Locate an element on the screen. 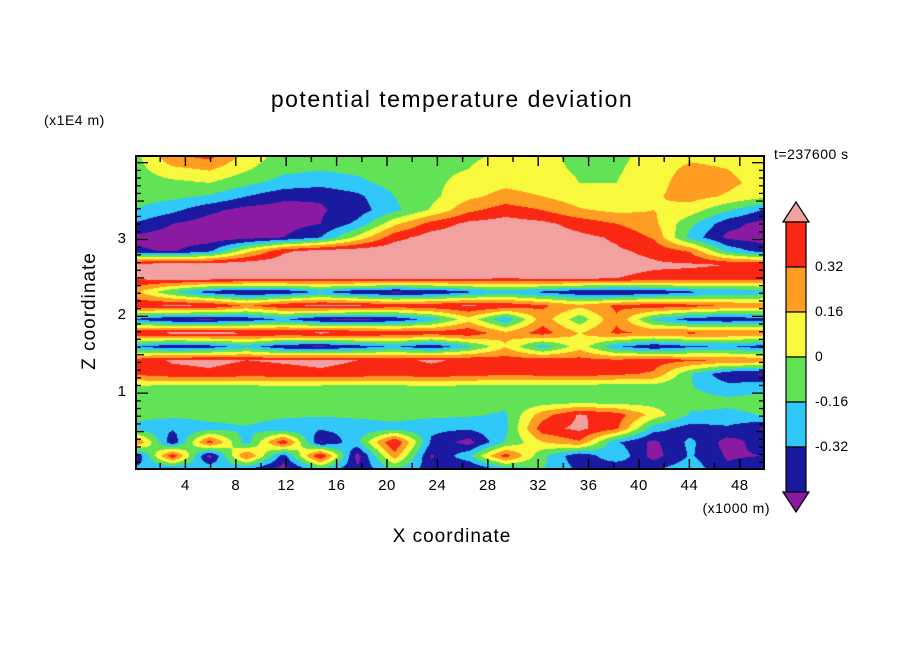 The width and height of the screenshot is (904, 654). y-tick-label: 1 is located at coordinates (121, 392).